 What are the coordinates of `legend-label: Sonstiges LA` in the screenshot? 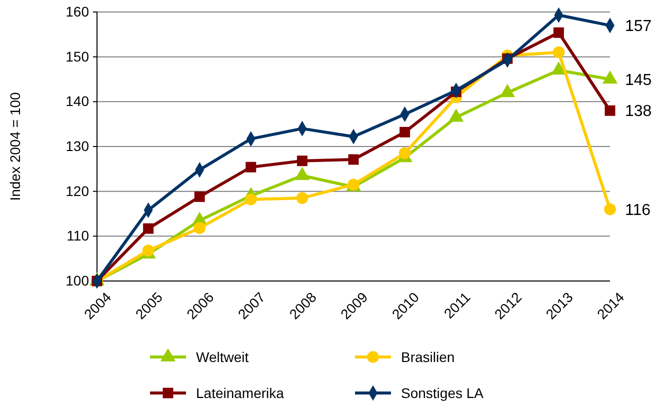 It's located at (442, 392).